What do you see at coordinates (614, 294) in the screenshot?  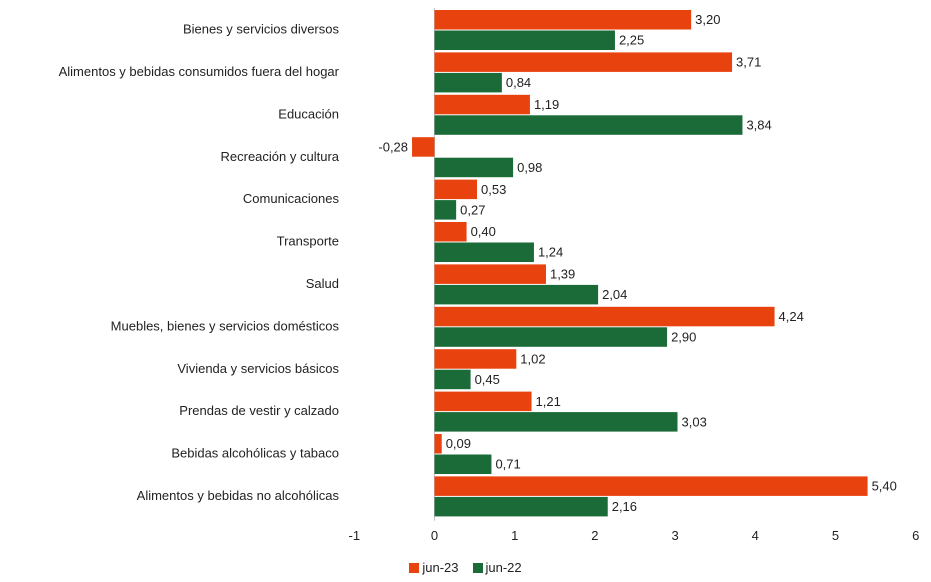 I see `data-label-jun-22: 2,04` at bounding box center [614, 294].